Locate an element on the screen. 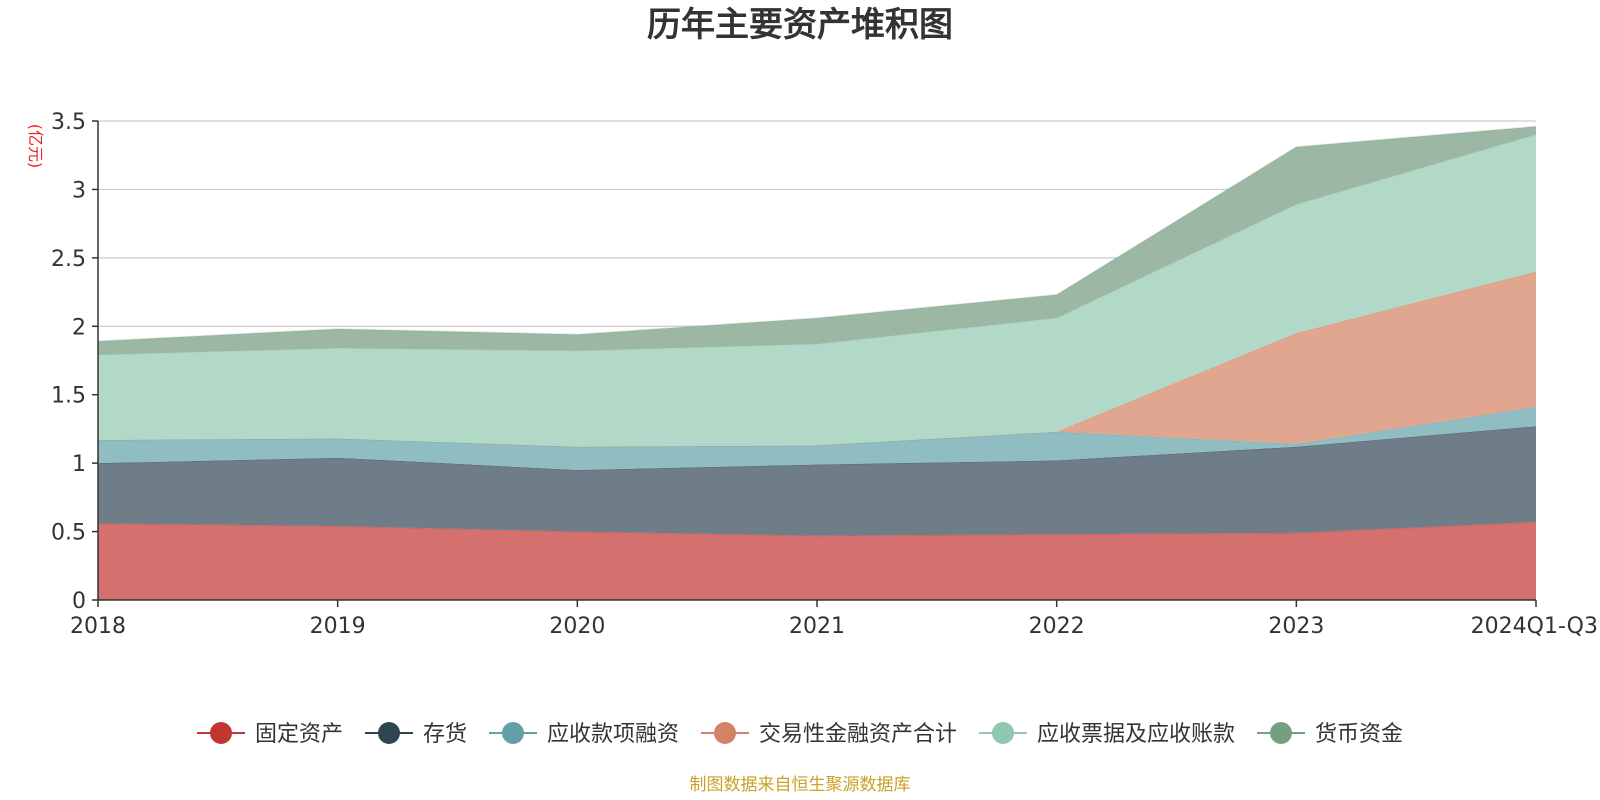 Image resolution: width=1600 pixels, height=800 pixels. legend-item-0: 固定资产 is located at coordinates (270, 734).